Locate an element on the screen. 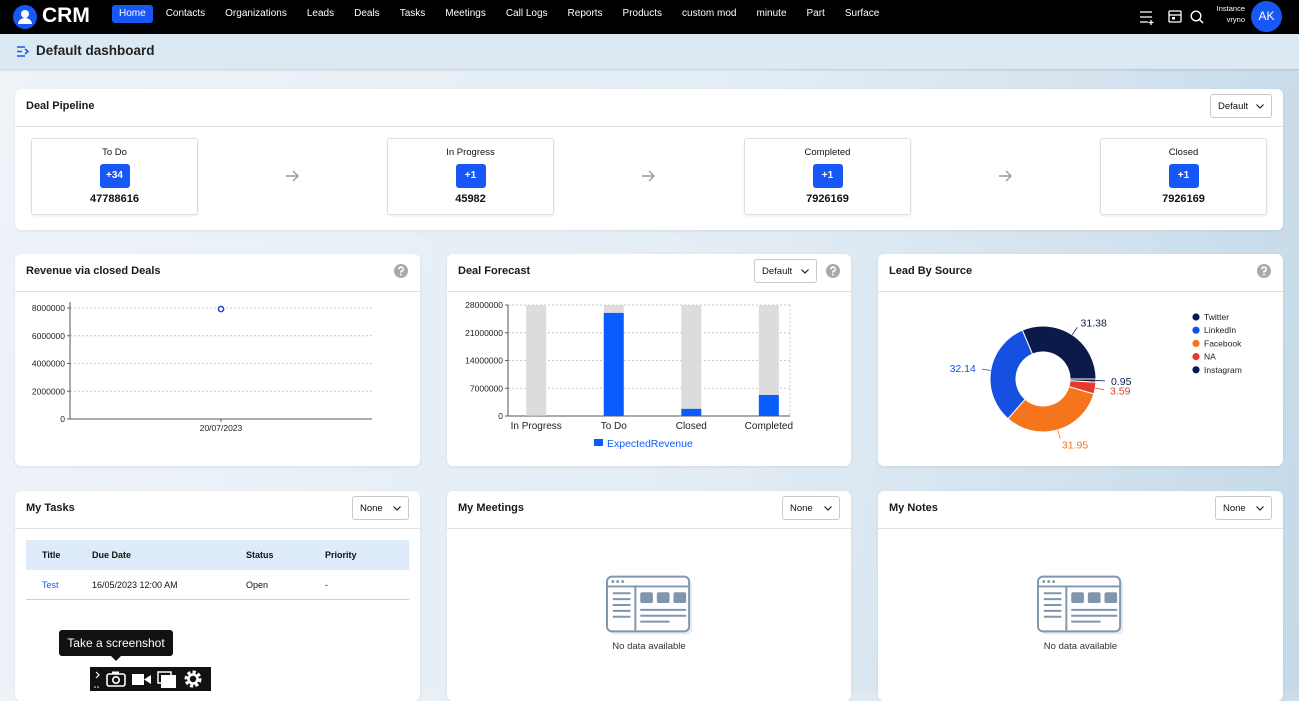  card-title: My Tasks is located at coordinates (50, 508).